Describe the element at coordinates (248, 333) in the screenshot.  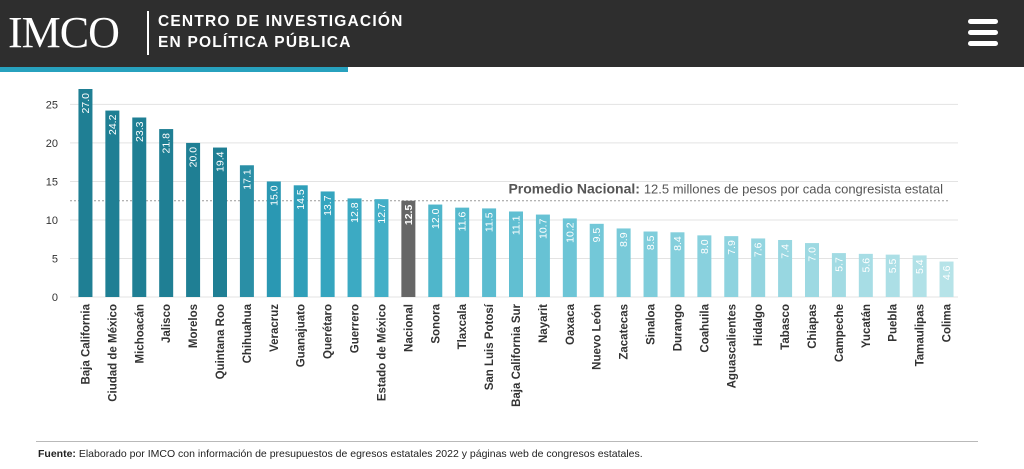
I see `x-tick-label: Chihuahua` at that location.